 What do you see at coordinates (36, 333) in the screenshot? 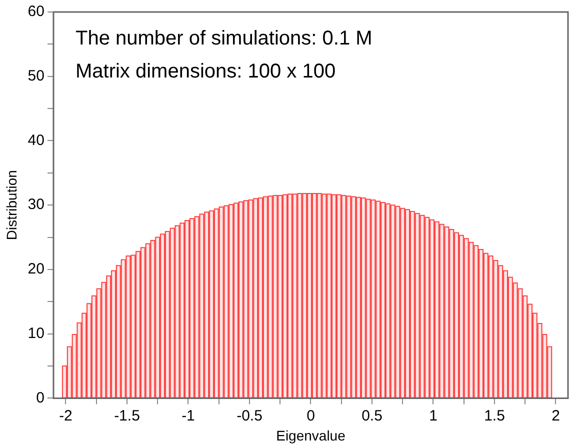
I see `y-tick-label: 10` at bounding box center [36, 333].